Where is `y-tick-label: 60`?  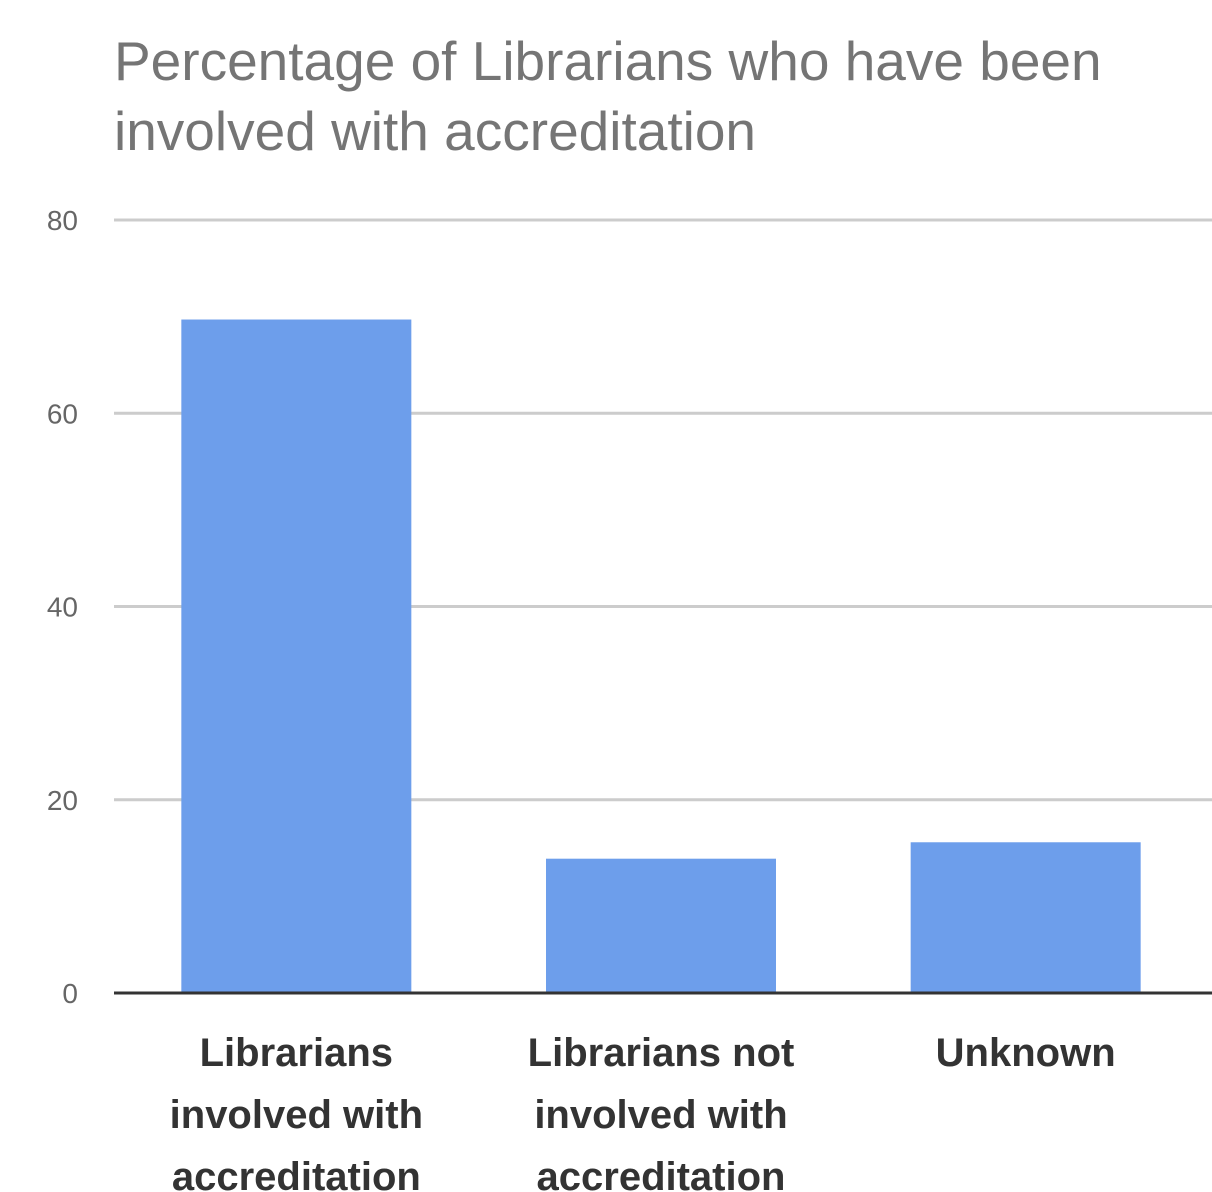 y-tick-label: 60 is located at coordinates (62, 413).